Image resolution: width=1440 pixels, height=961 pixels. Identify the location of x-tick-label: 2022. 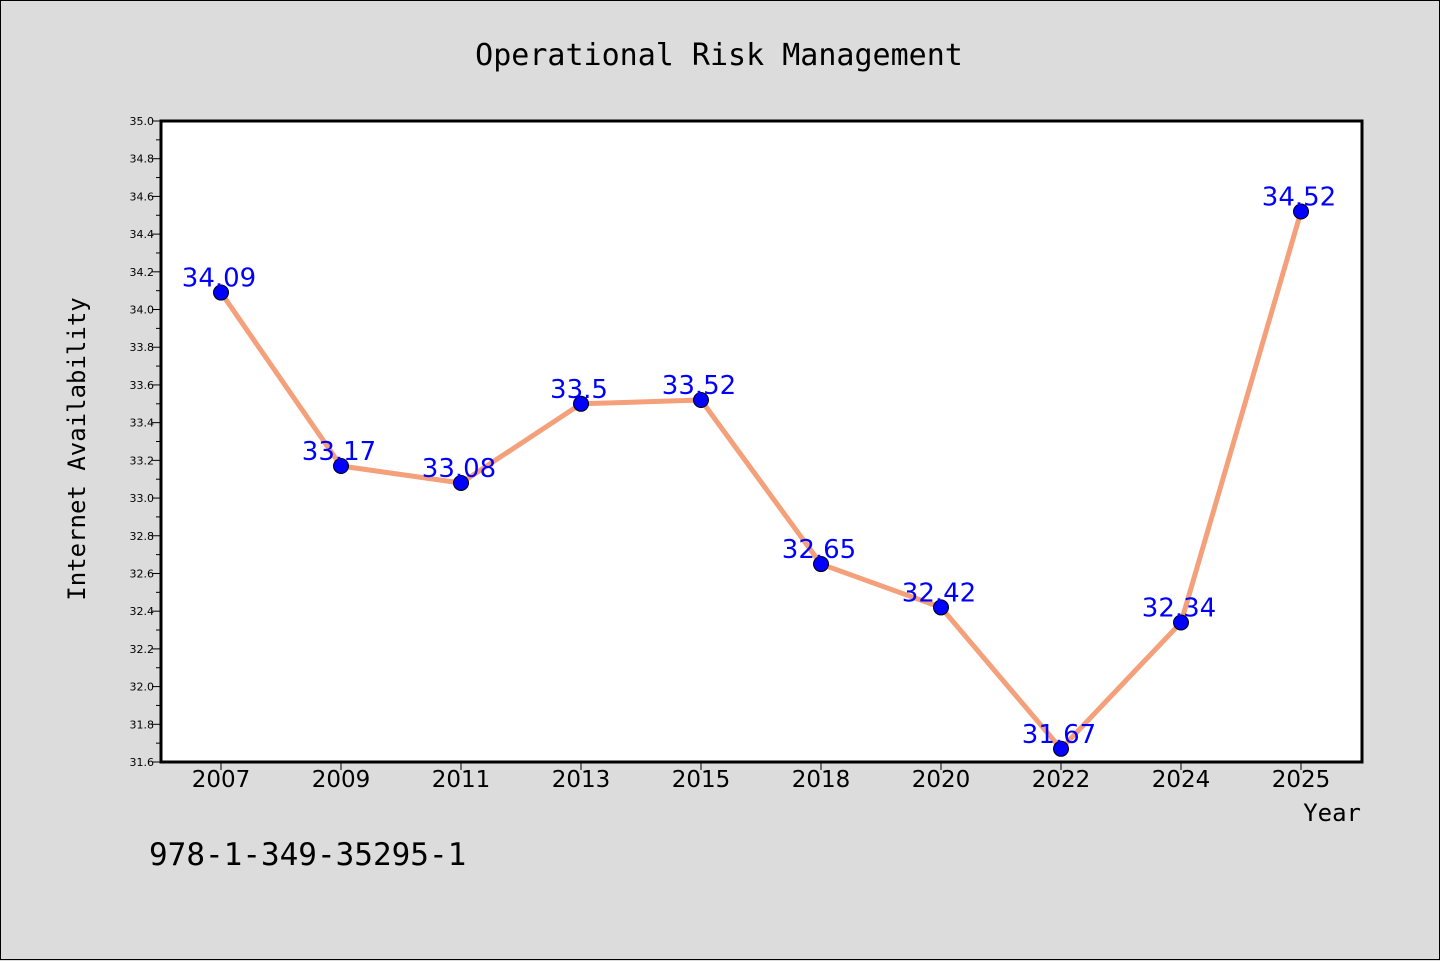
(1061, 780).